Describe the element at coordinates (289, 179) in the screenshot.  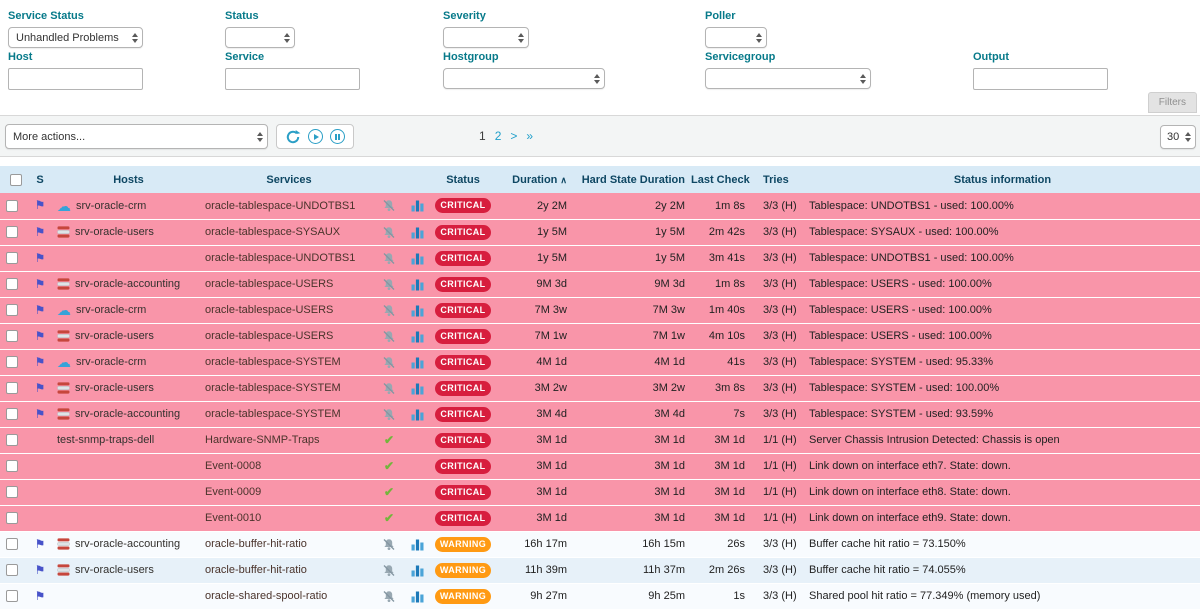
I see `col-services: Services` at that location.